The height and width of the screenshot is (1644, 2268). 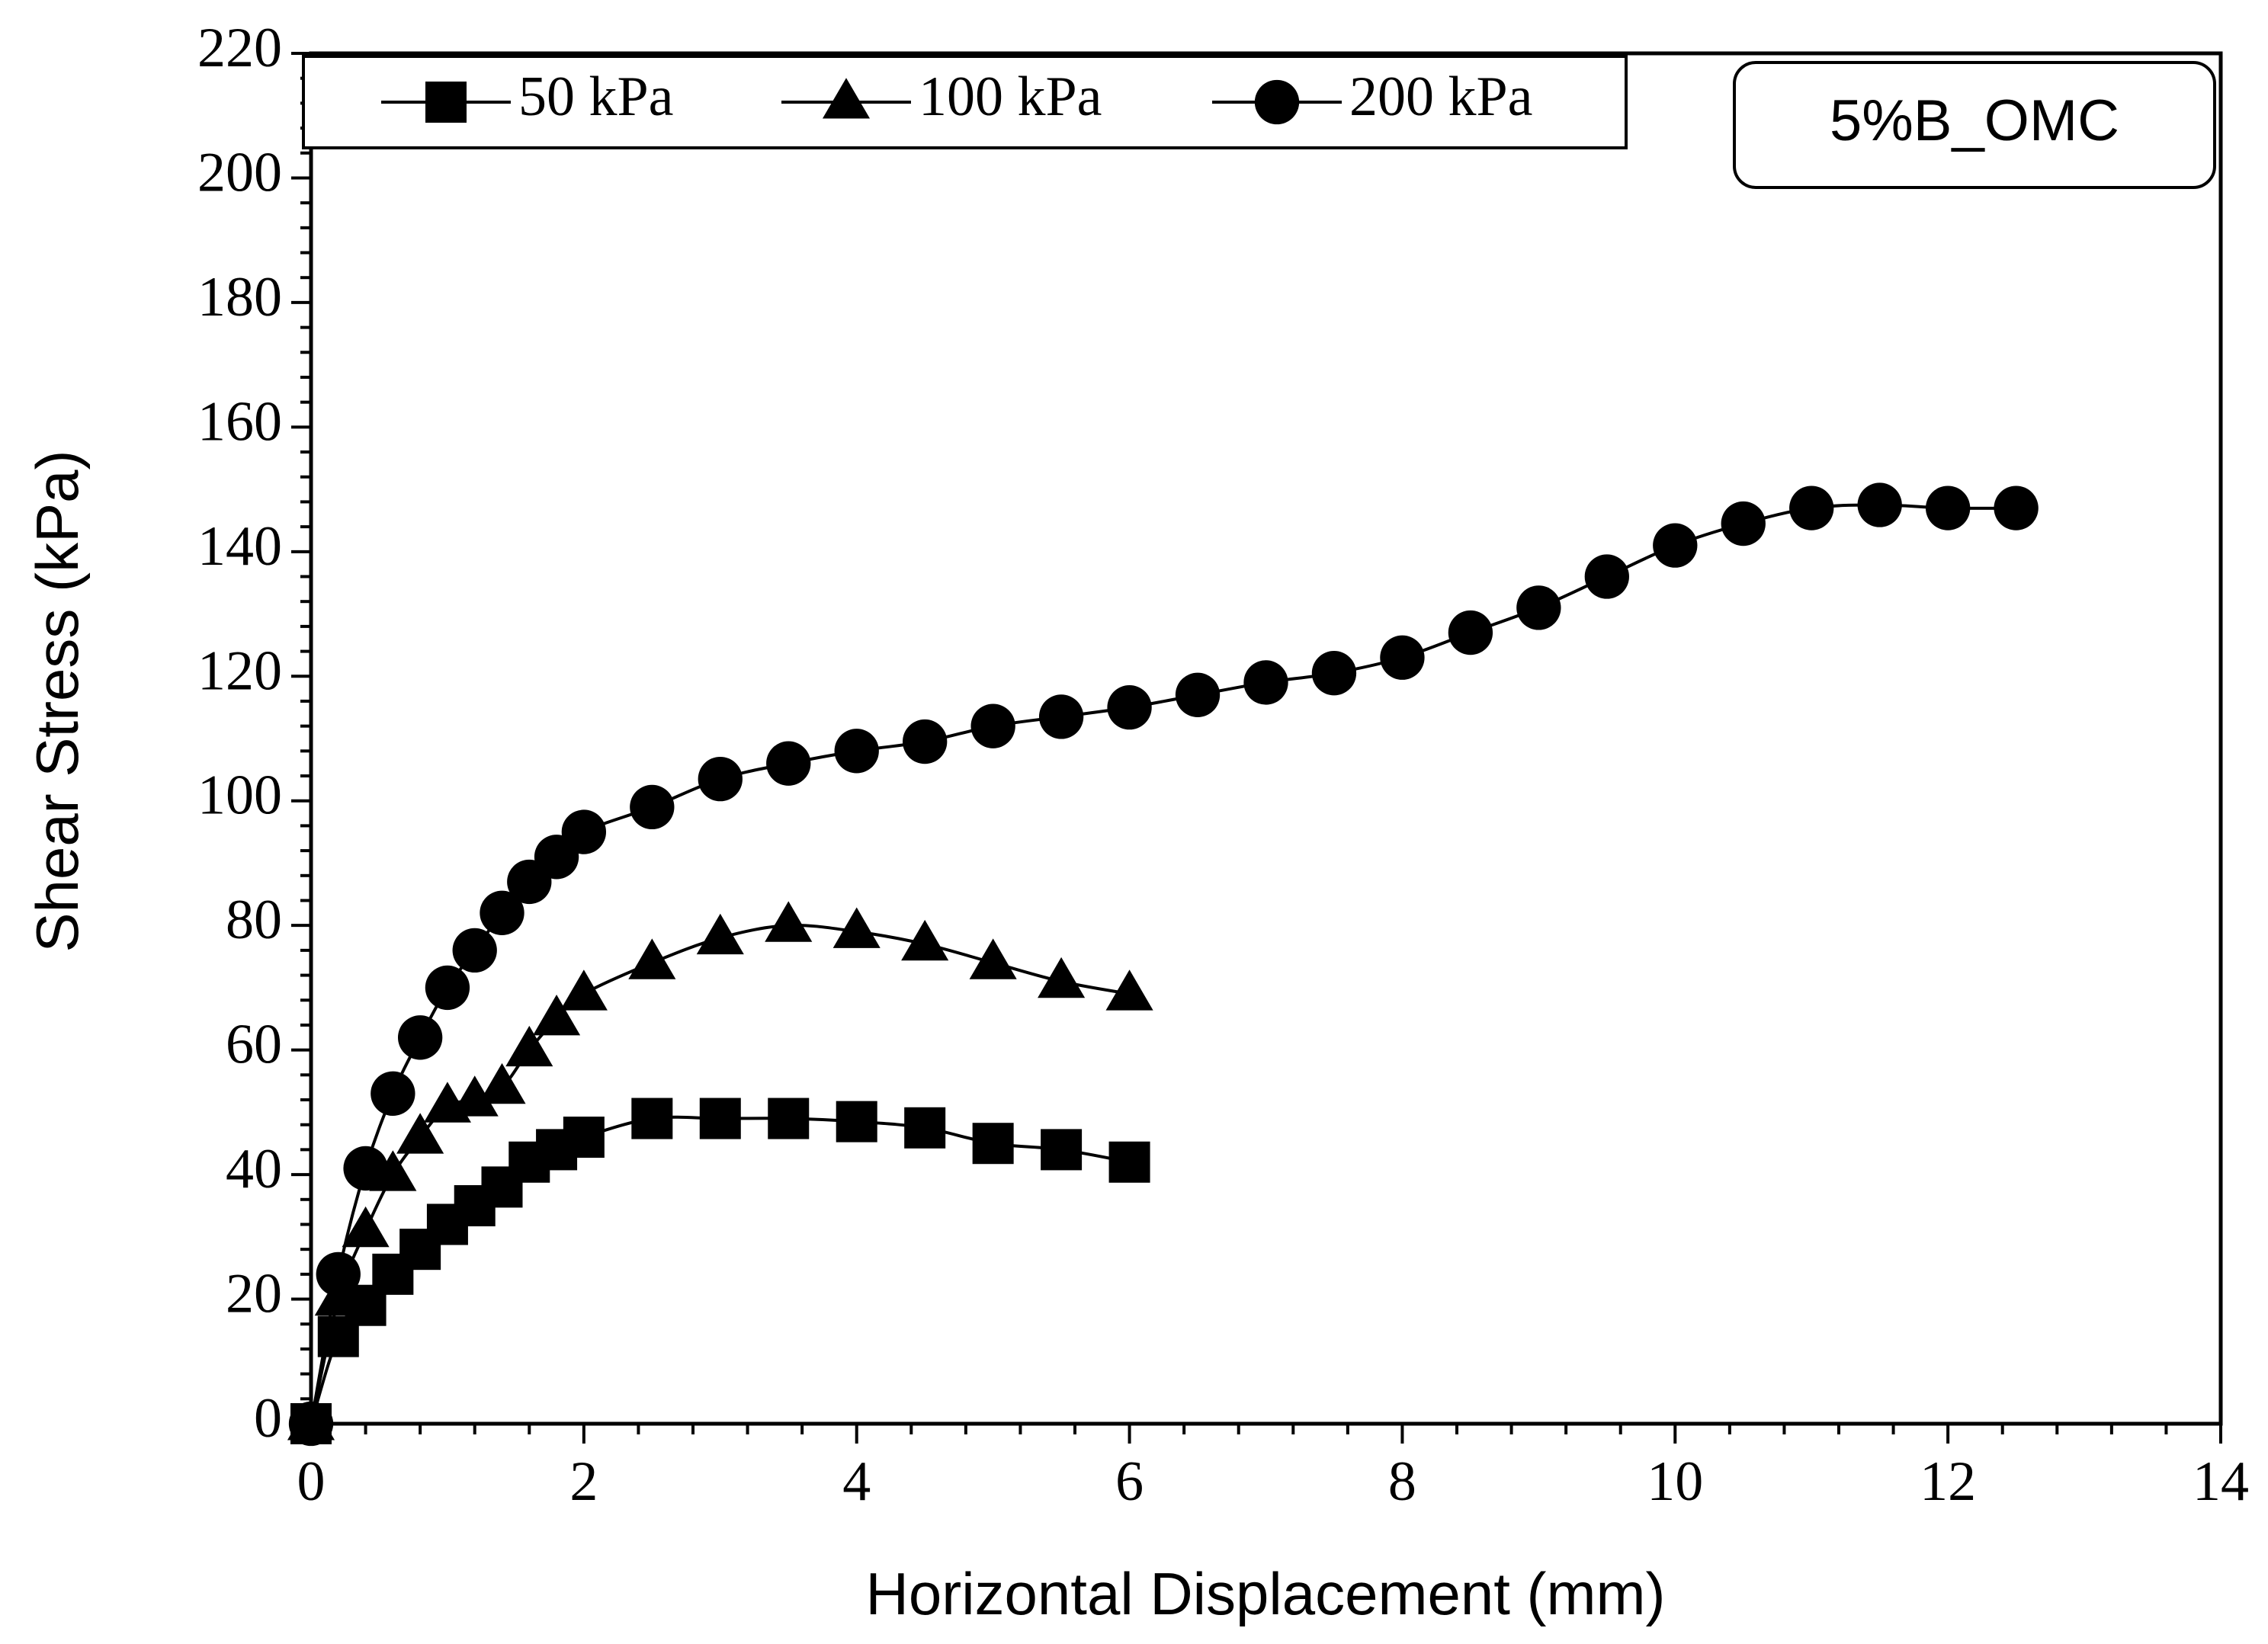 What do you see at coordinates (254, 1169) in the screenshot?
I see `y-tick-label: 40` at bounding box center [254, 1169].